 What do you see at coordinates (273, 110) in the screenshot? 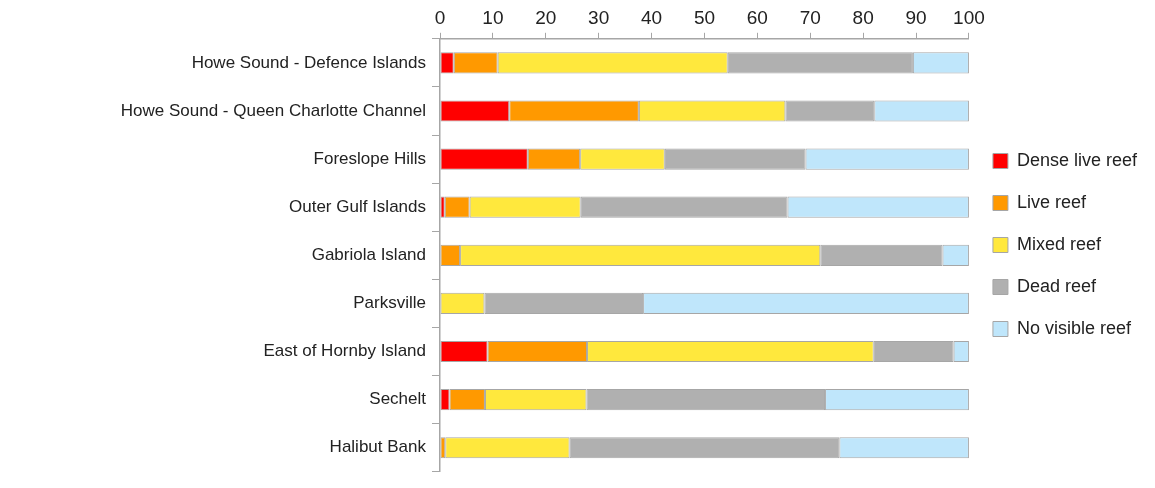
I see `y-tick-label: Howe Sound - Queen Charlotte Channel` at bounding box center [273, 110].